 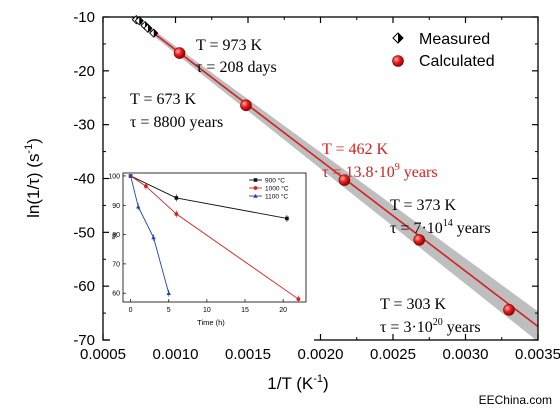 What do you see at coordinates (229, 45) in the screenshot?
I see `annotation-973-temp: T = 973 K` at bounding box center [229, 45].